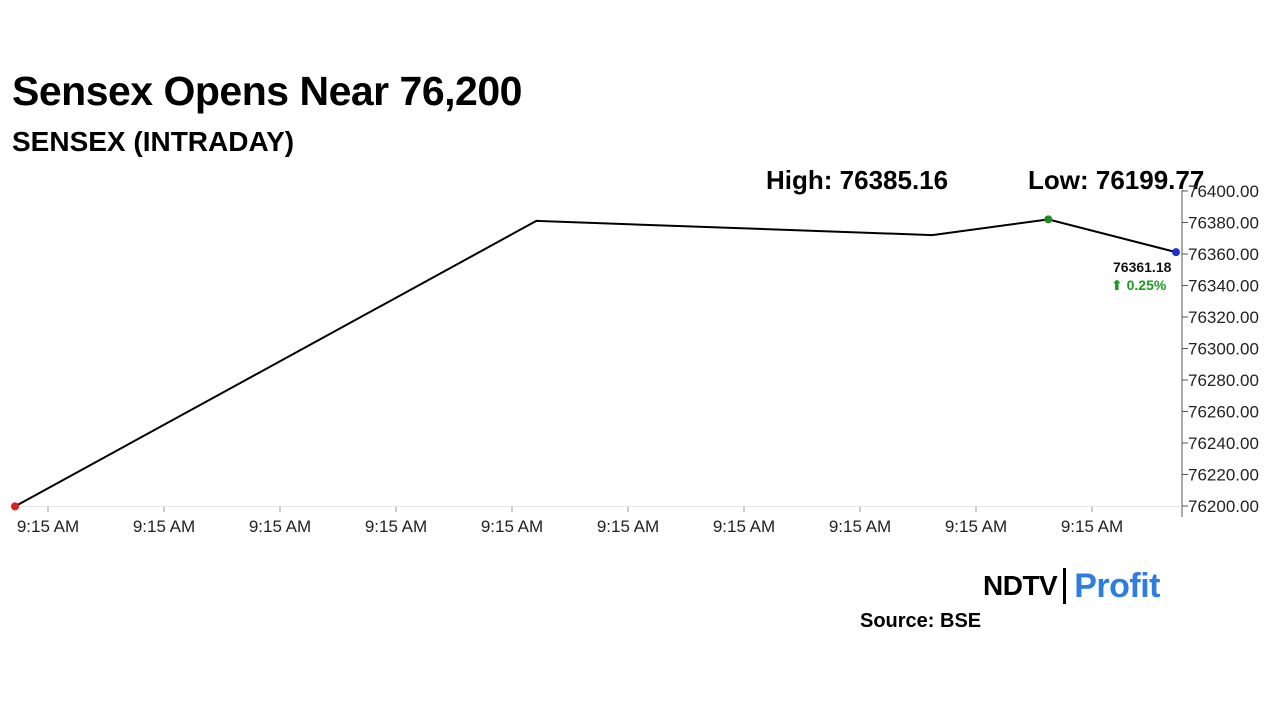  What do you see at coordinates (1020, 585) in the screenshot?
I see `logo-ndtv-text: NDTV` at bounding box center [1020, 585].